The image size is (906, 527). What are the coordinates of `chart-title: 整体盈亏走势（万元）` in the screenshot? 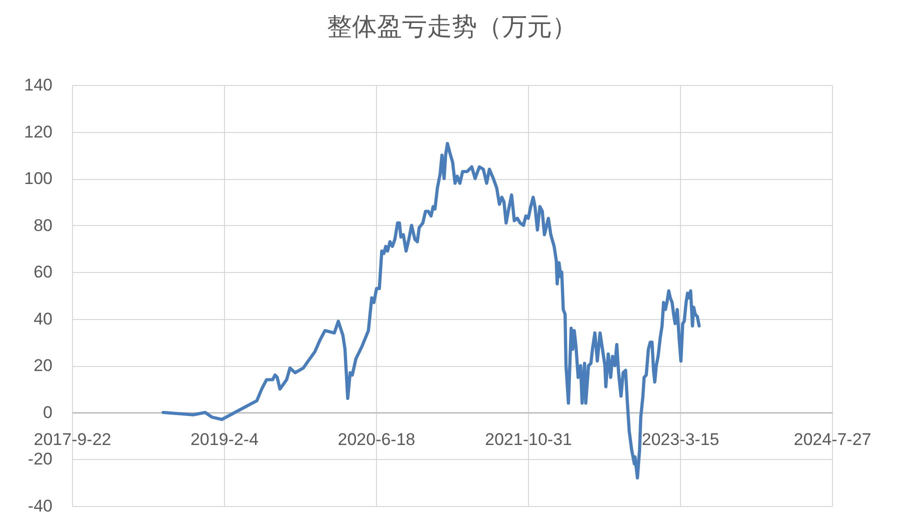 It's located at (452, 26).